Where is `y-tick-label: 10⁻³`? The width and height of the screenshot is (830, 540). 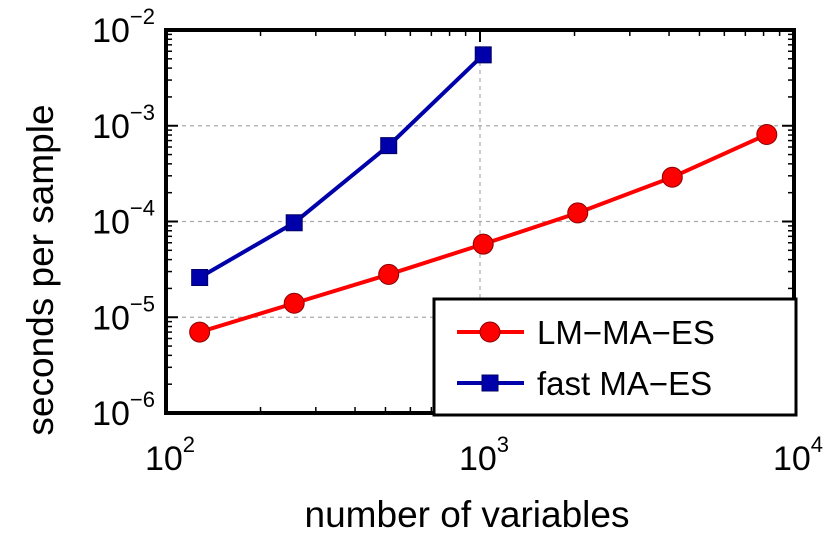 y-tick-label: 10⁻³ is located at coordinates (123, 123).